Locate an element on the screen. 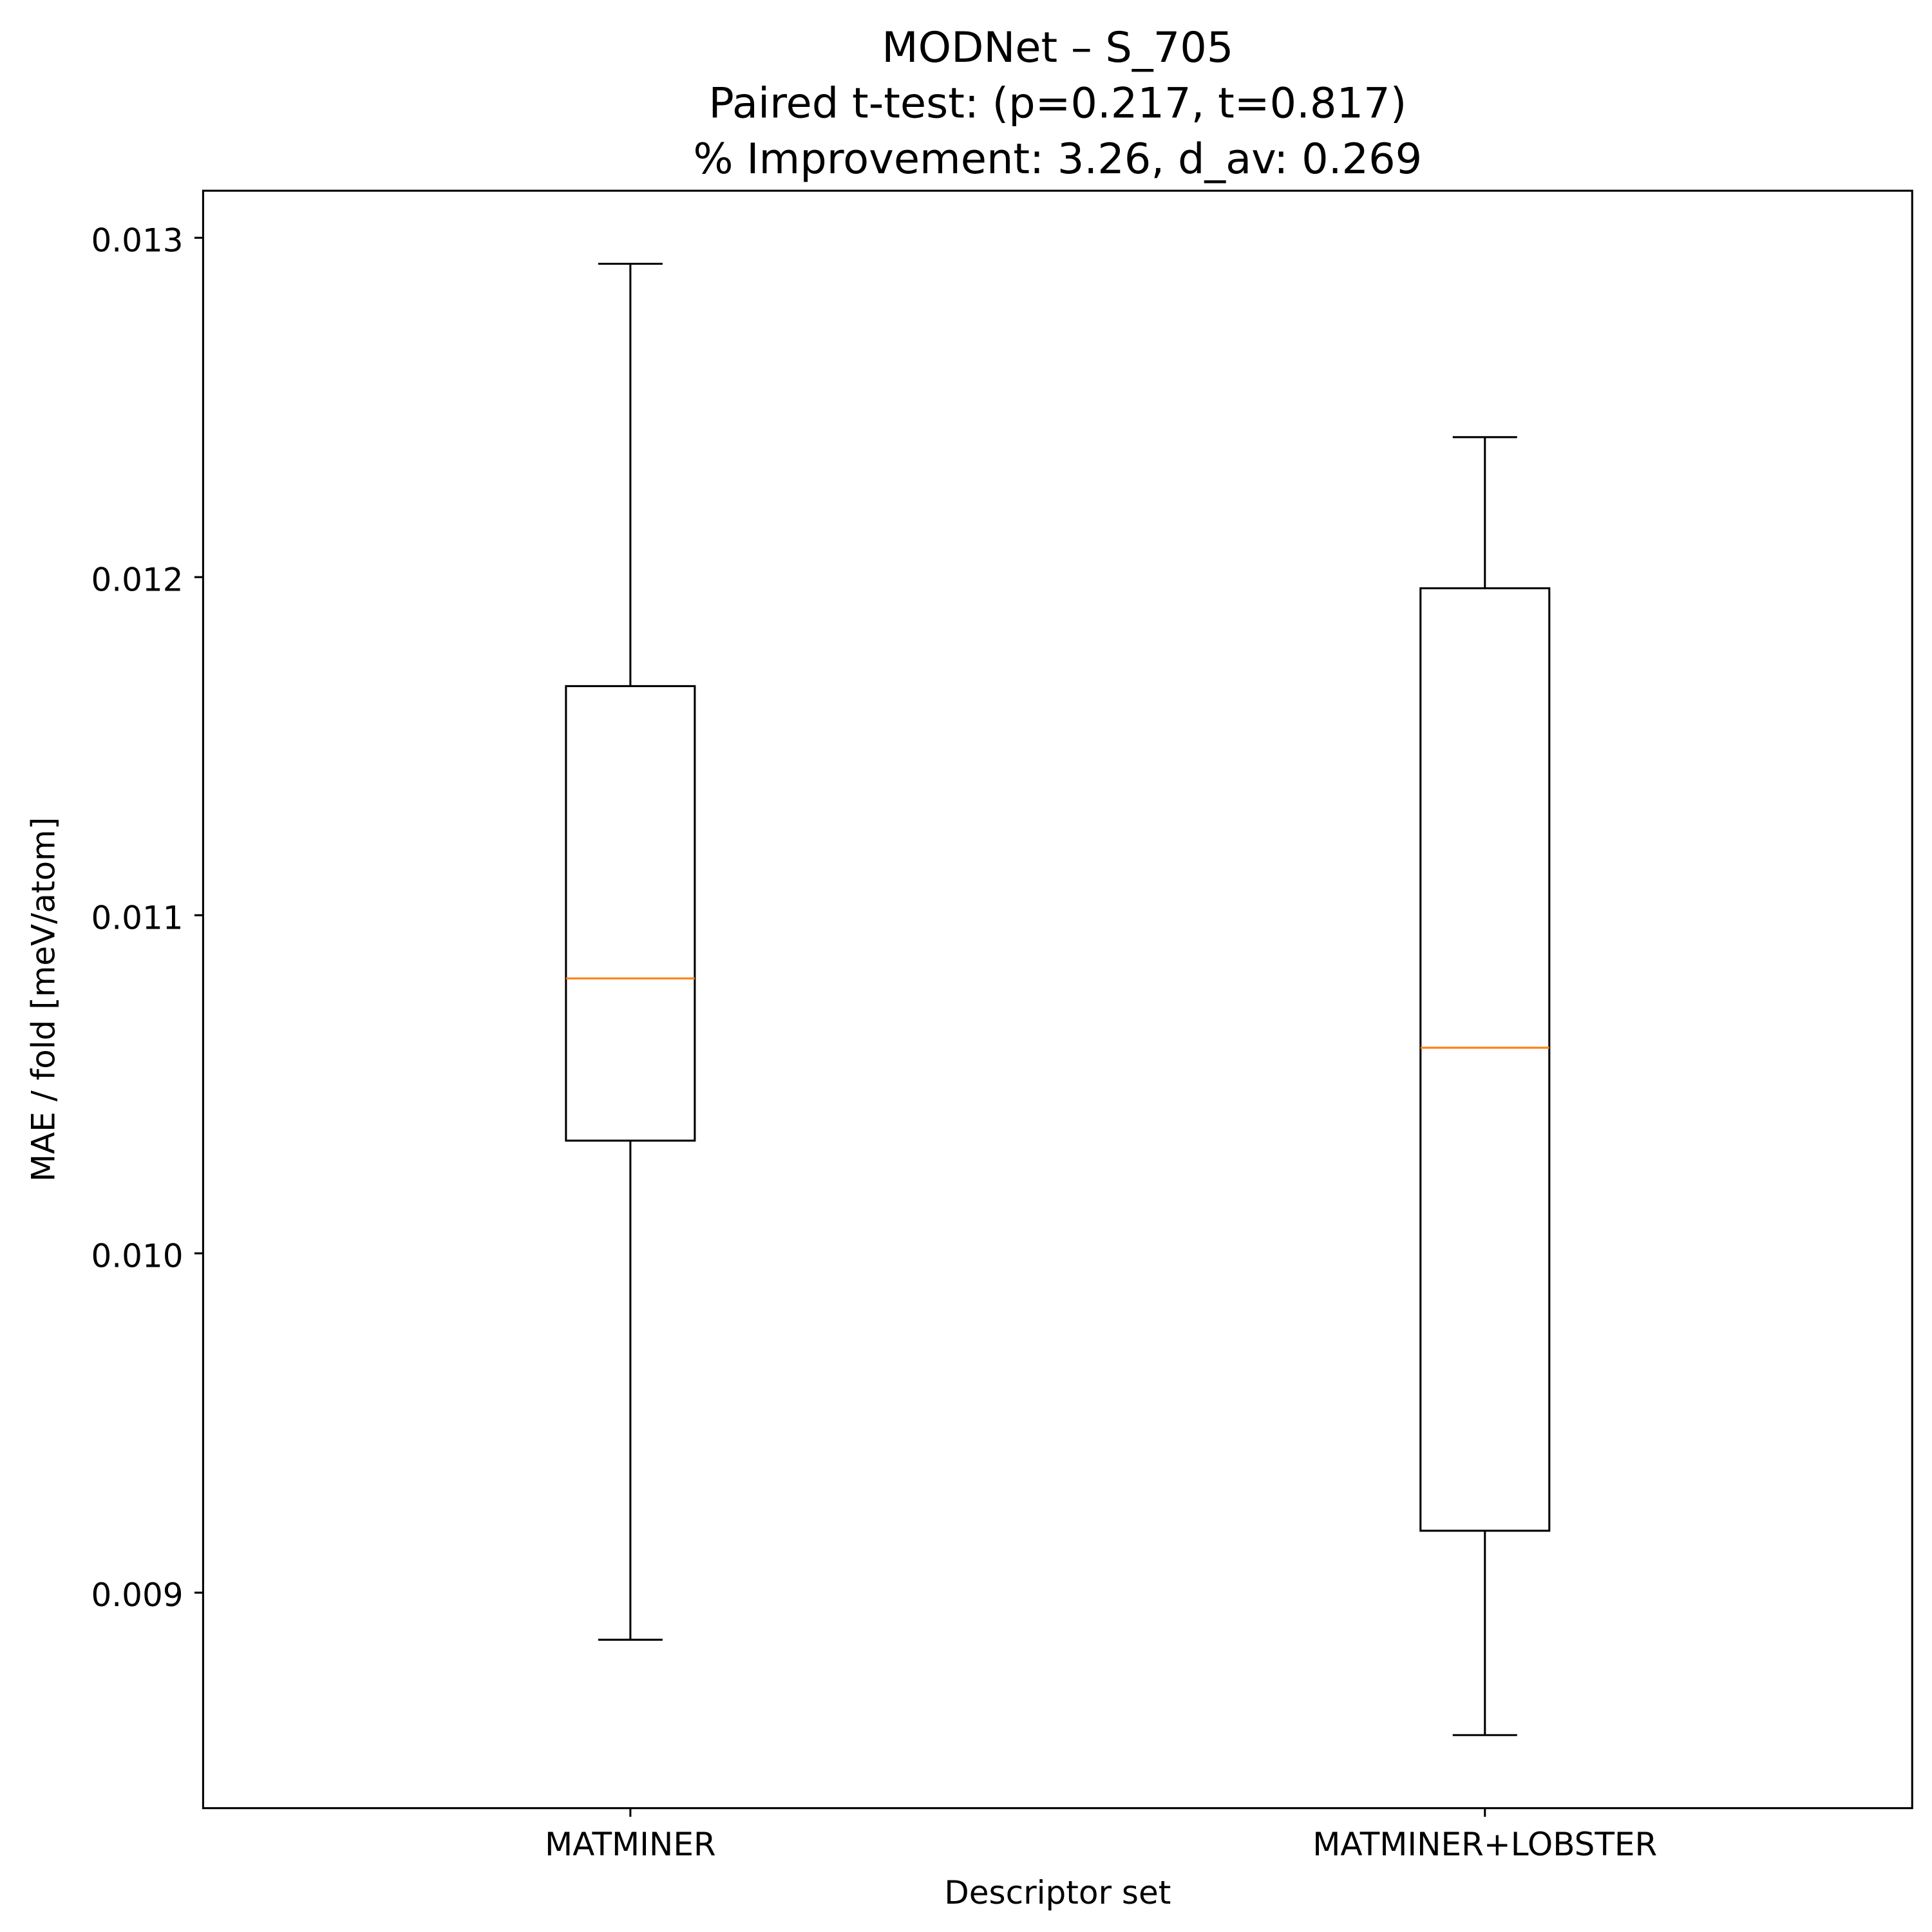  box-matminer is located at coordinates (630, 952).